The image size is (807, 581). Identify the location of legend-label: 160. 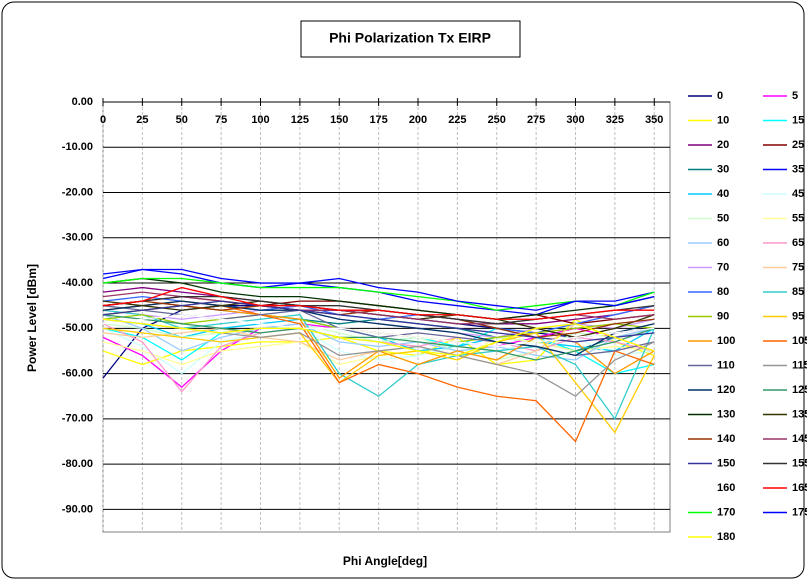
(726, 488).